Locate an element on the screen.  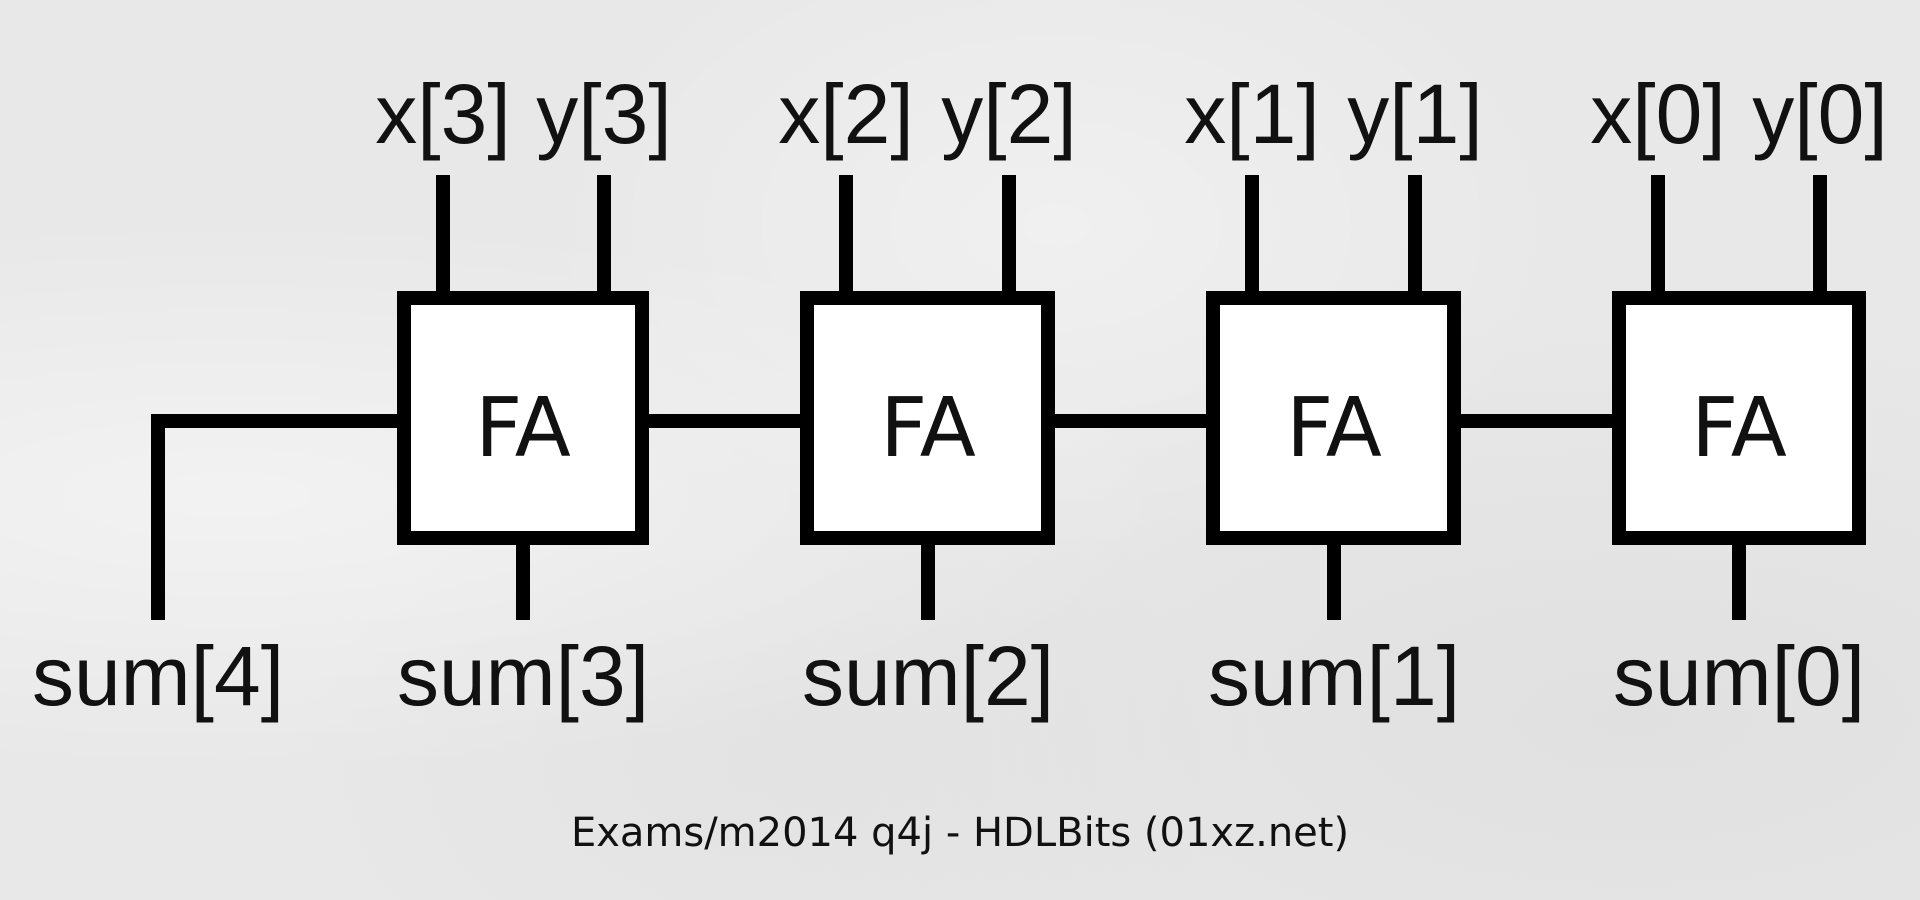
x-input-label: x[3] is located at coordinates (442, 114).